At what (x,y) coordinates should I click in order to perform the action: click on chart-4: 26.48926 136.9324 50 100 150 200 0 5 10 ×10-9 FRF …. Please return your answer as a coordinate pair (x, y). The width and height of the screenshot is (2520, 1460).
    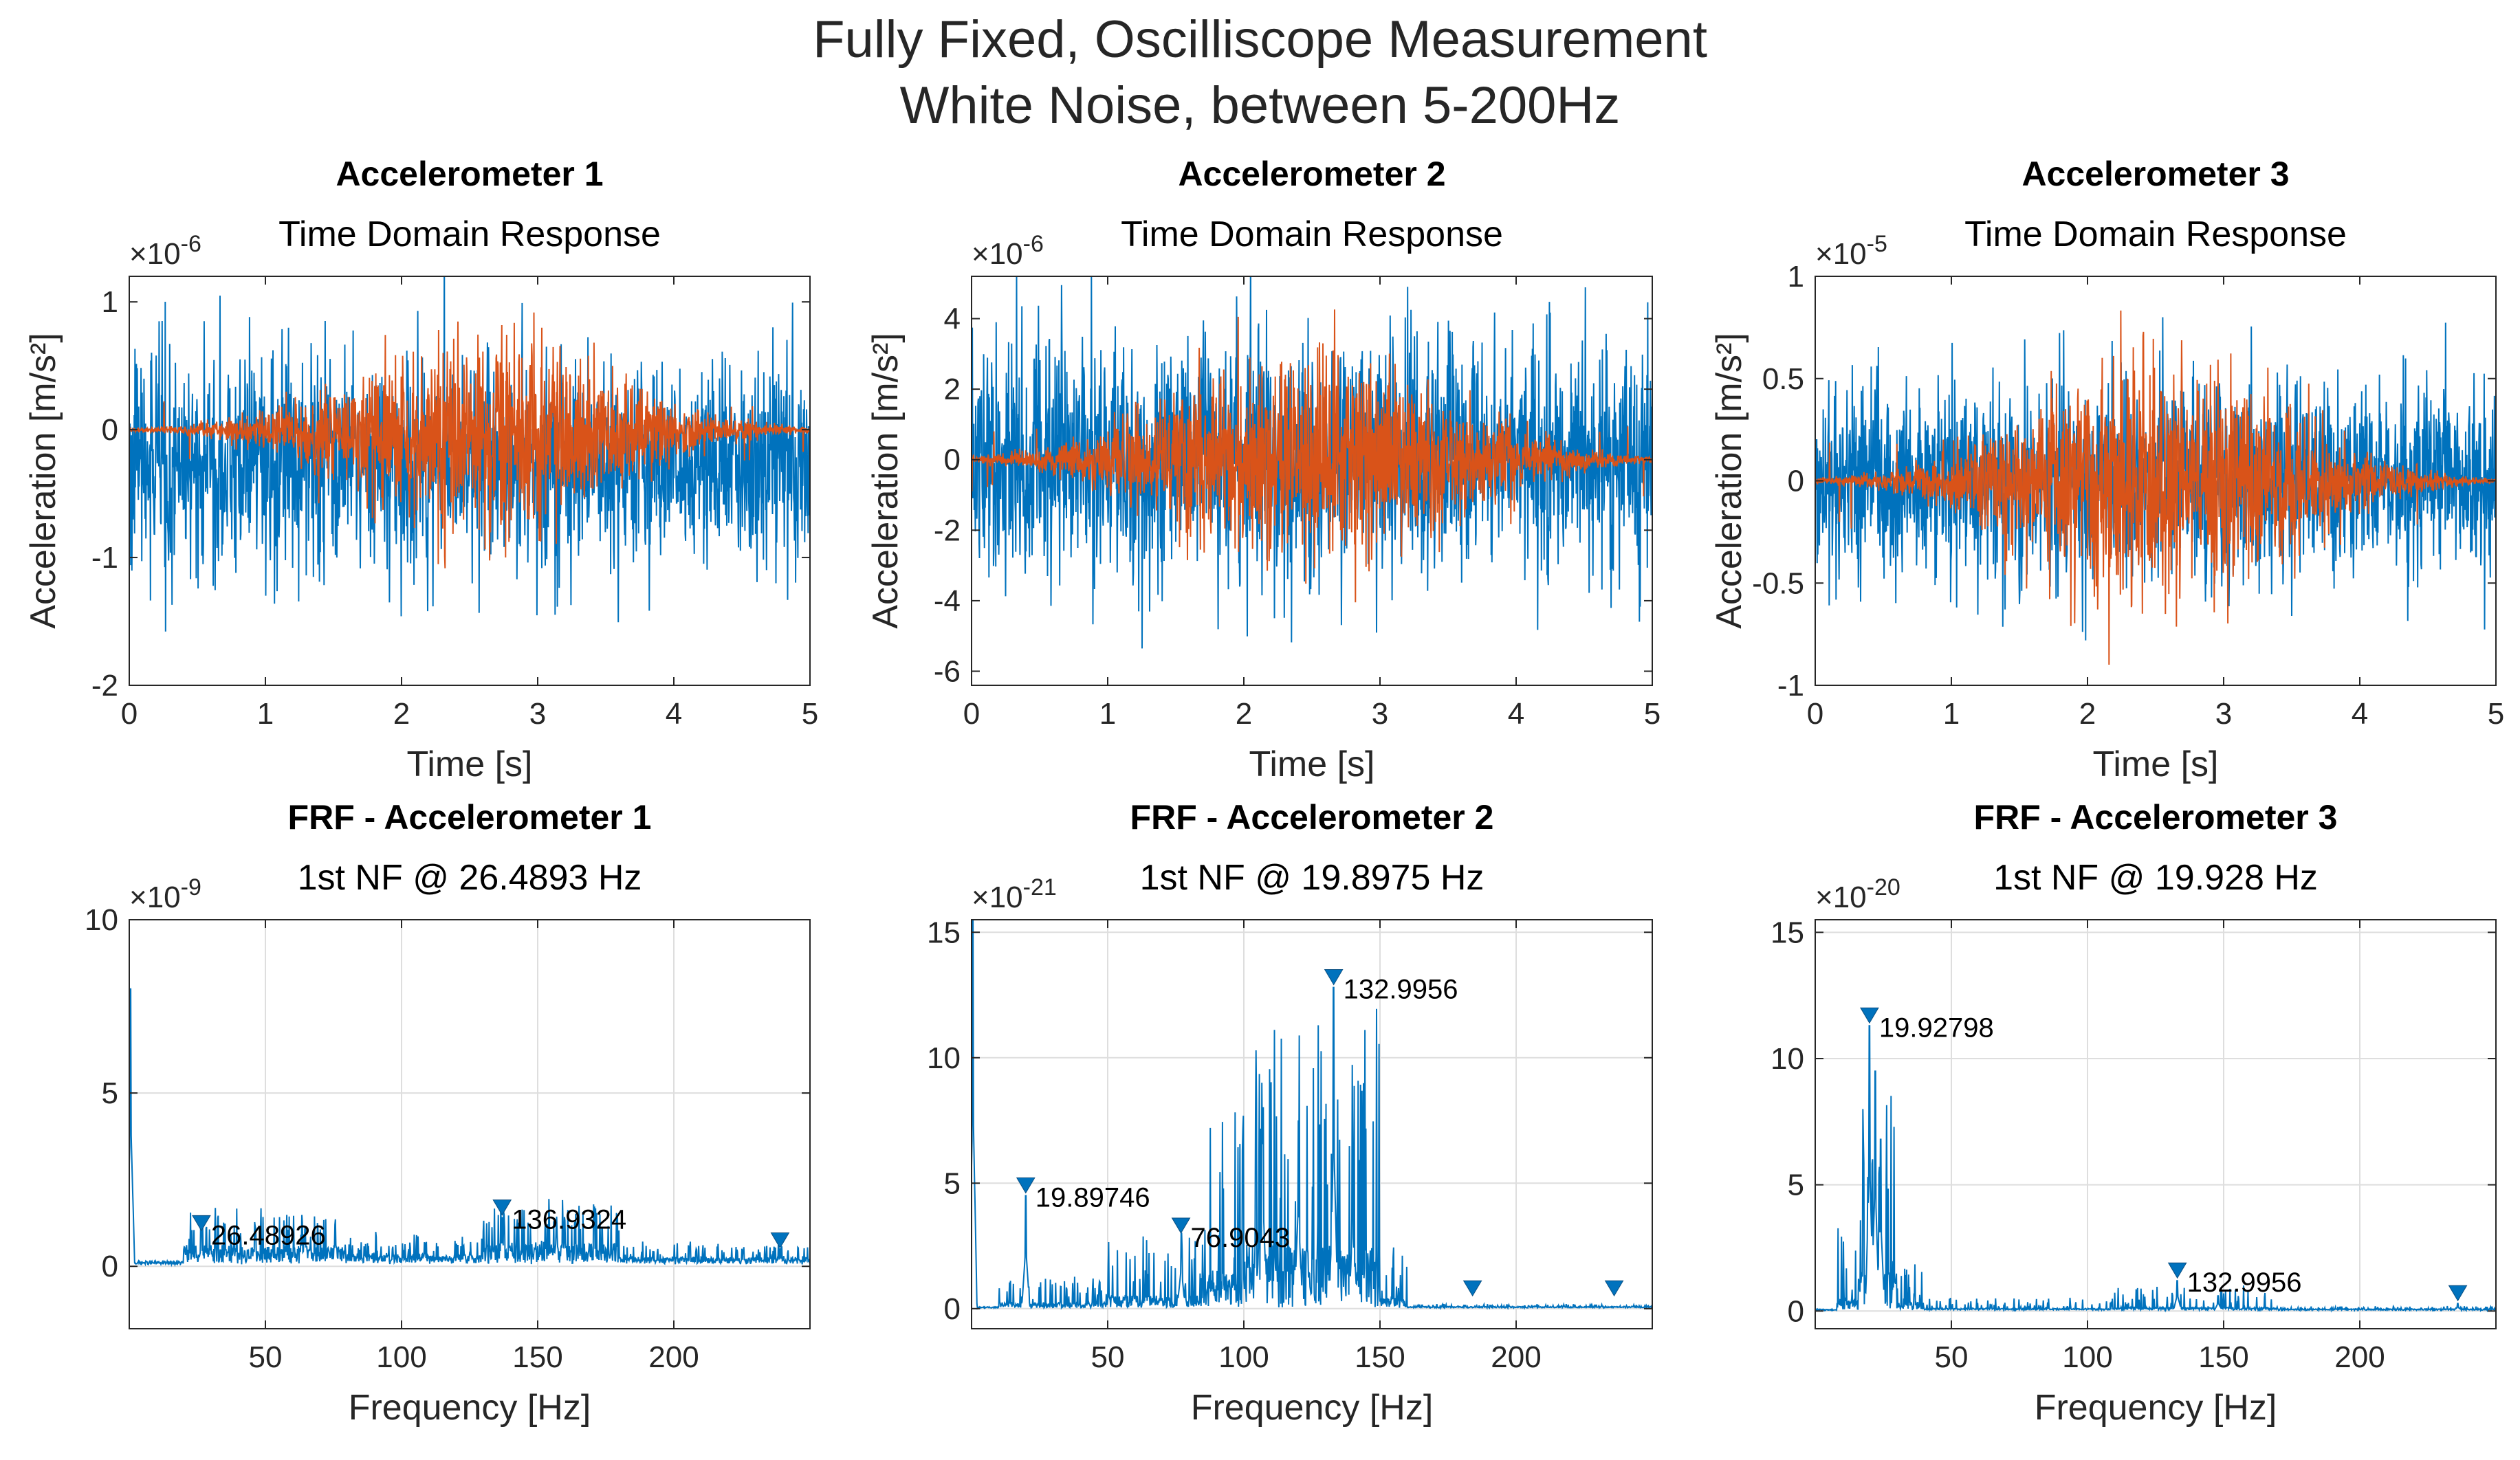
    Looking at the image, I should click on (448, 1113).